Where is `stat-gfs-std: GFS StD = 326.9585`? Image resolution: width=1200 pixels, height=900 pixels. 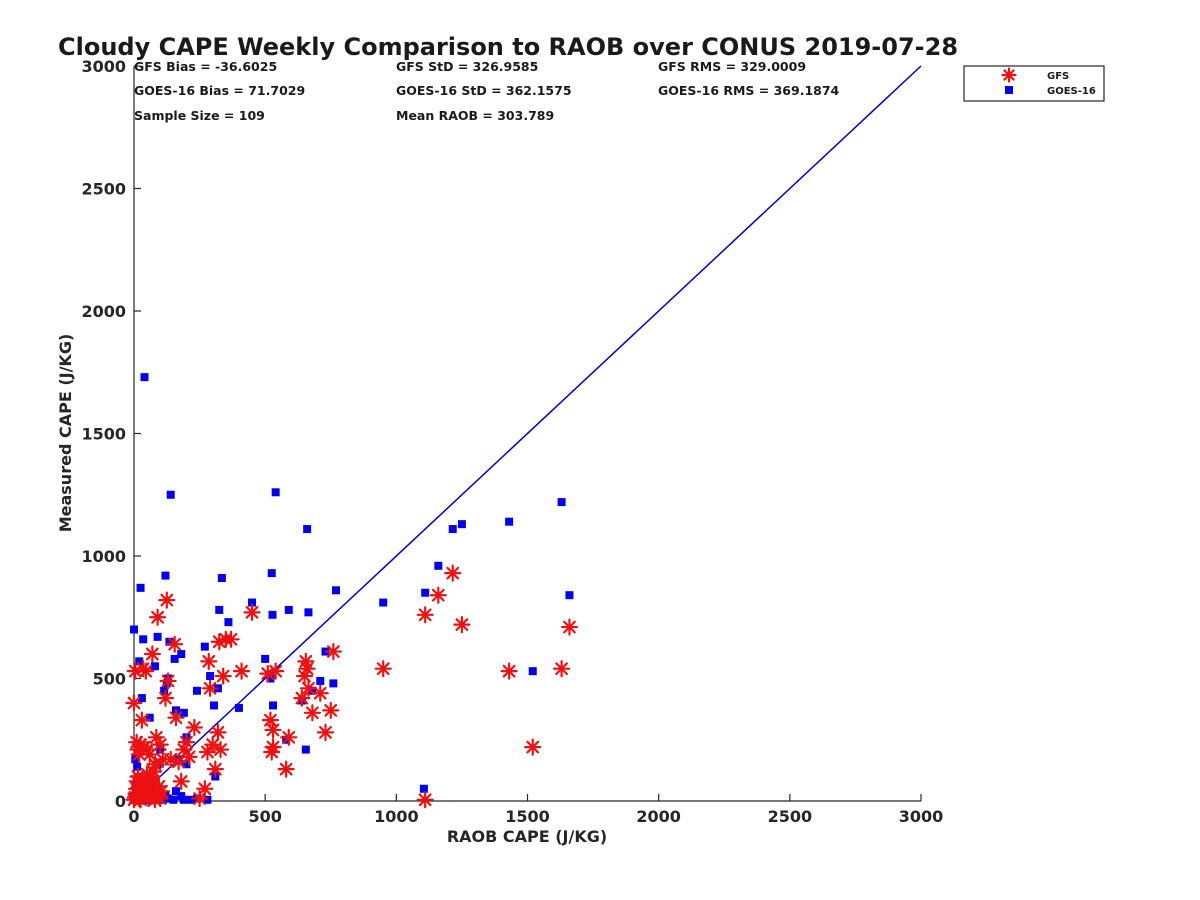
stat-gfs-std: GFS StD = 326.9585 is located at coordinates (467, 66).